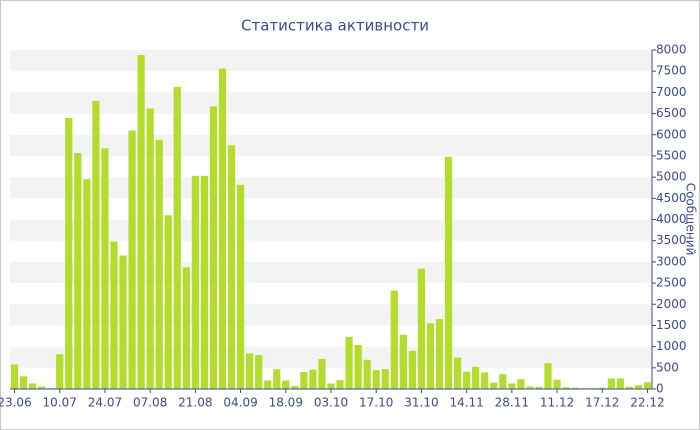  Describe the element at coordinates (671, 113) in the screenshot. I see `y-tick-label: 6500` at that location.